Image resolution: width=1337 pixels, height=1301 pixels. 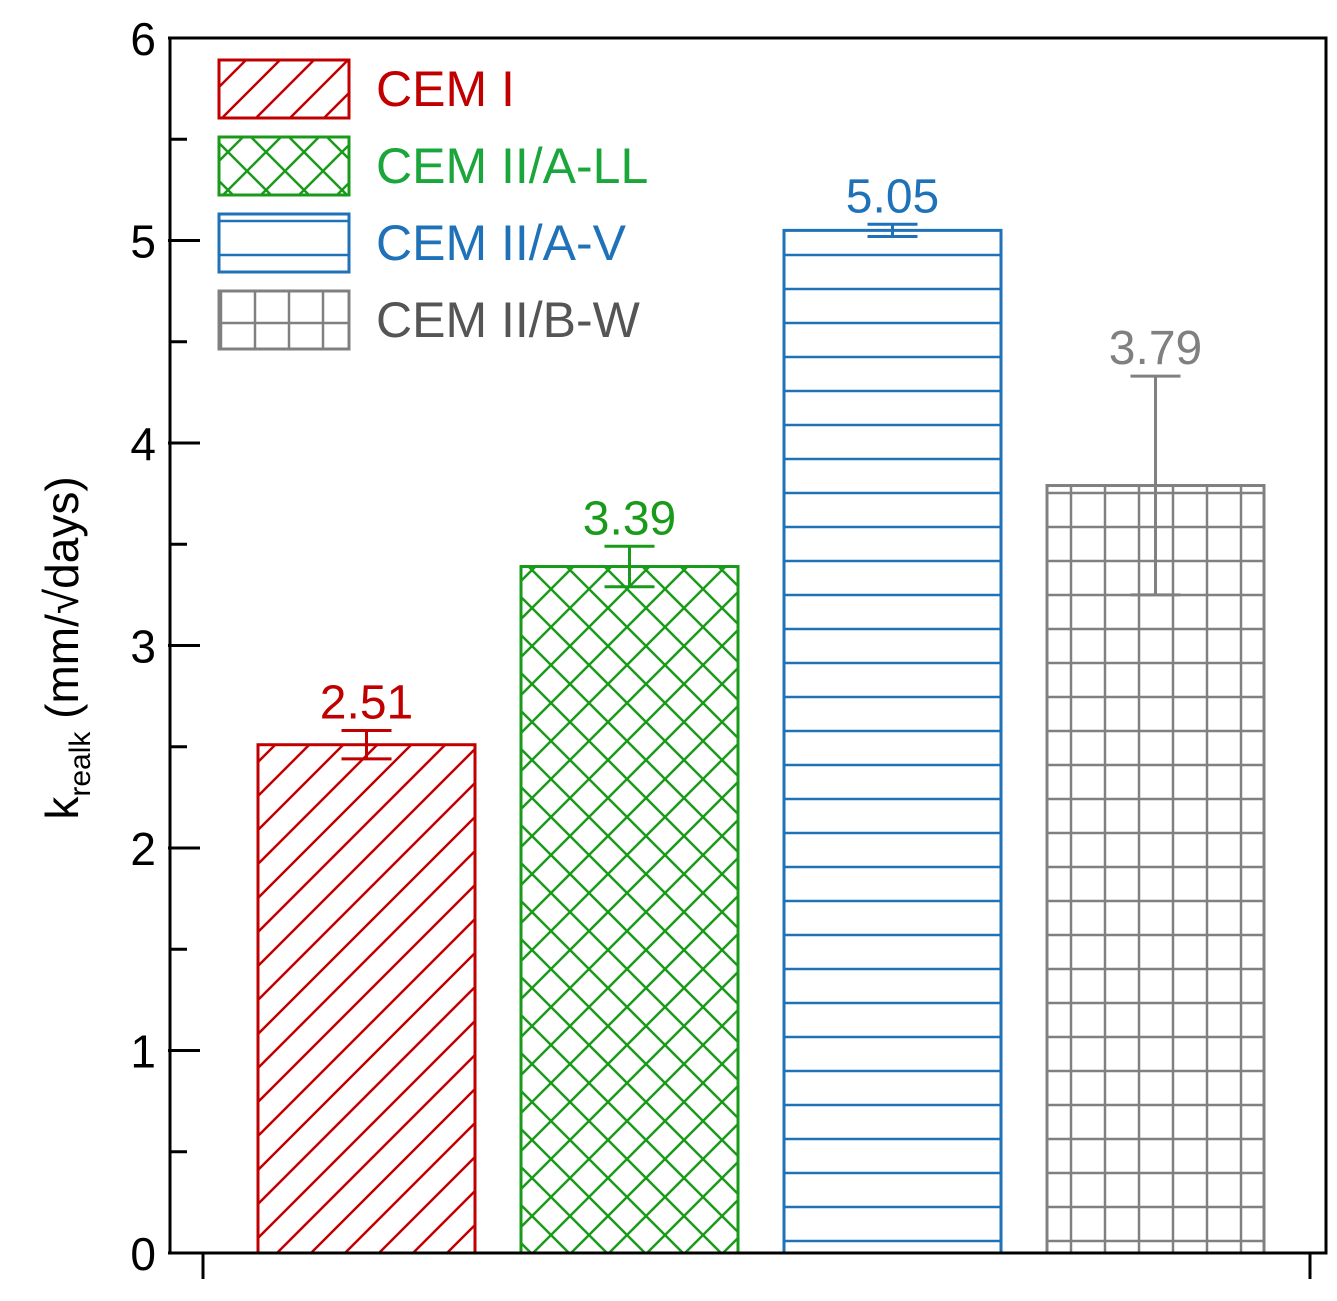 What do you see at coordinates (501, 243) in the screenshot?
I see `legend-label: CEM II/A-V` at bounding box center [501, 243].